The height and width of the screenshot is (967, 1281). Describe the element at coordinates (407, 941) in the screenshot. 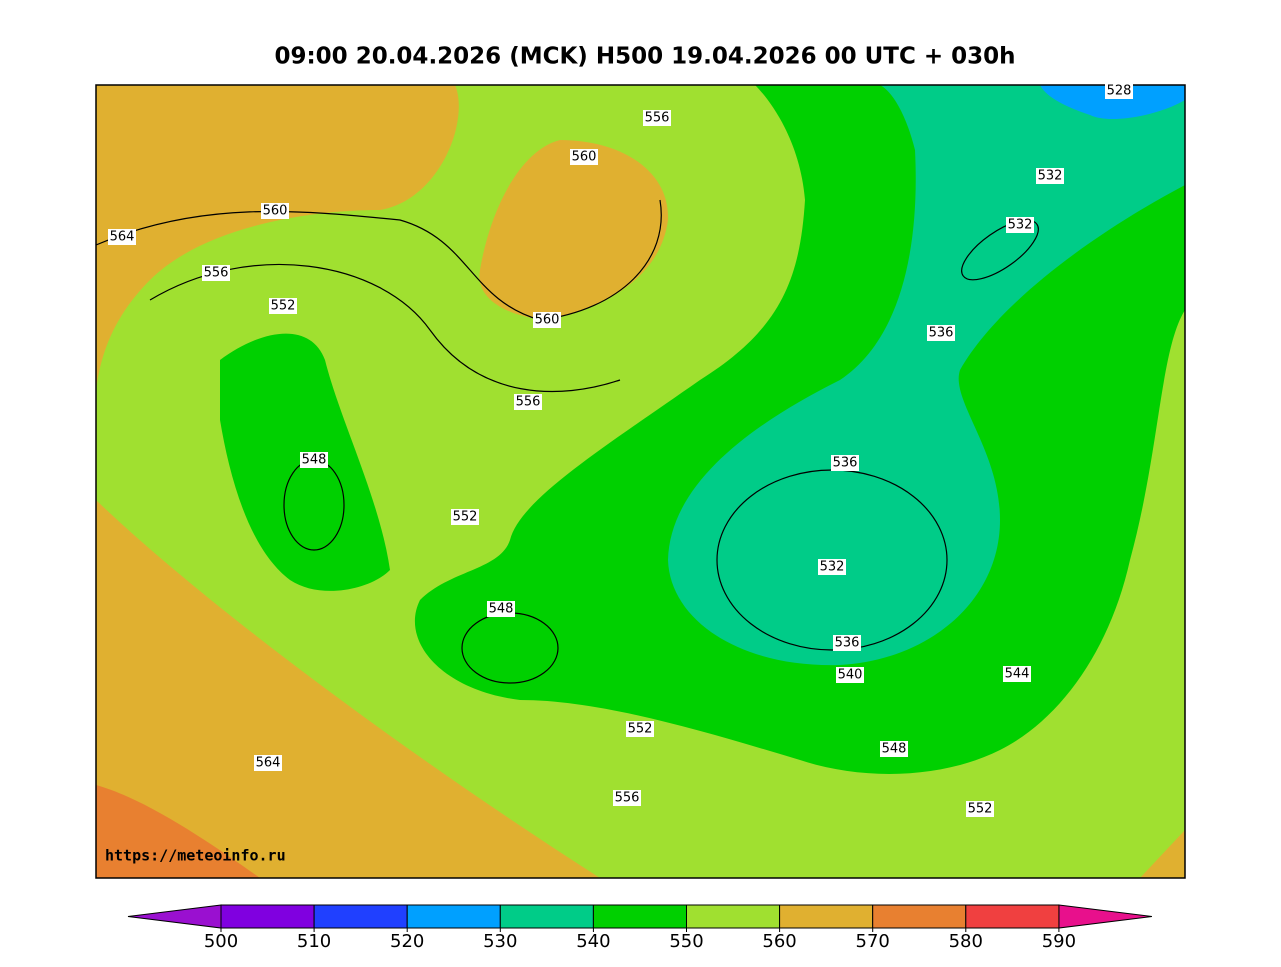

I see `colorbar-tick-label: 520` at that location.